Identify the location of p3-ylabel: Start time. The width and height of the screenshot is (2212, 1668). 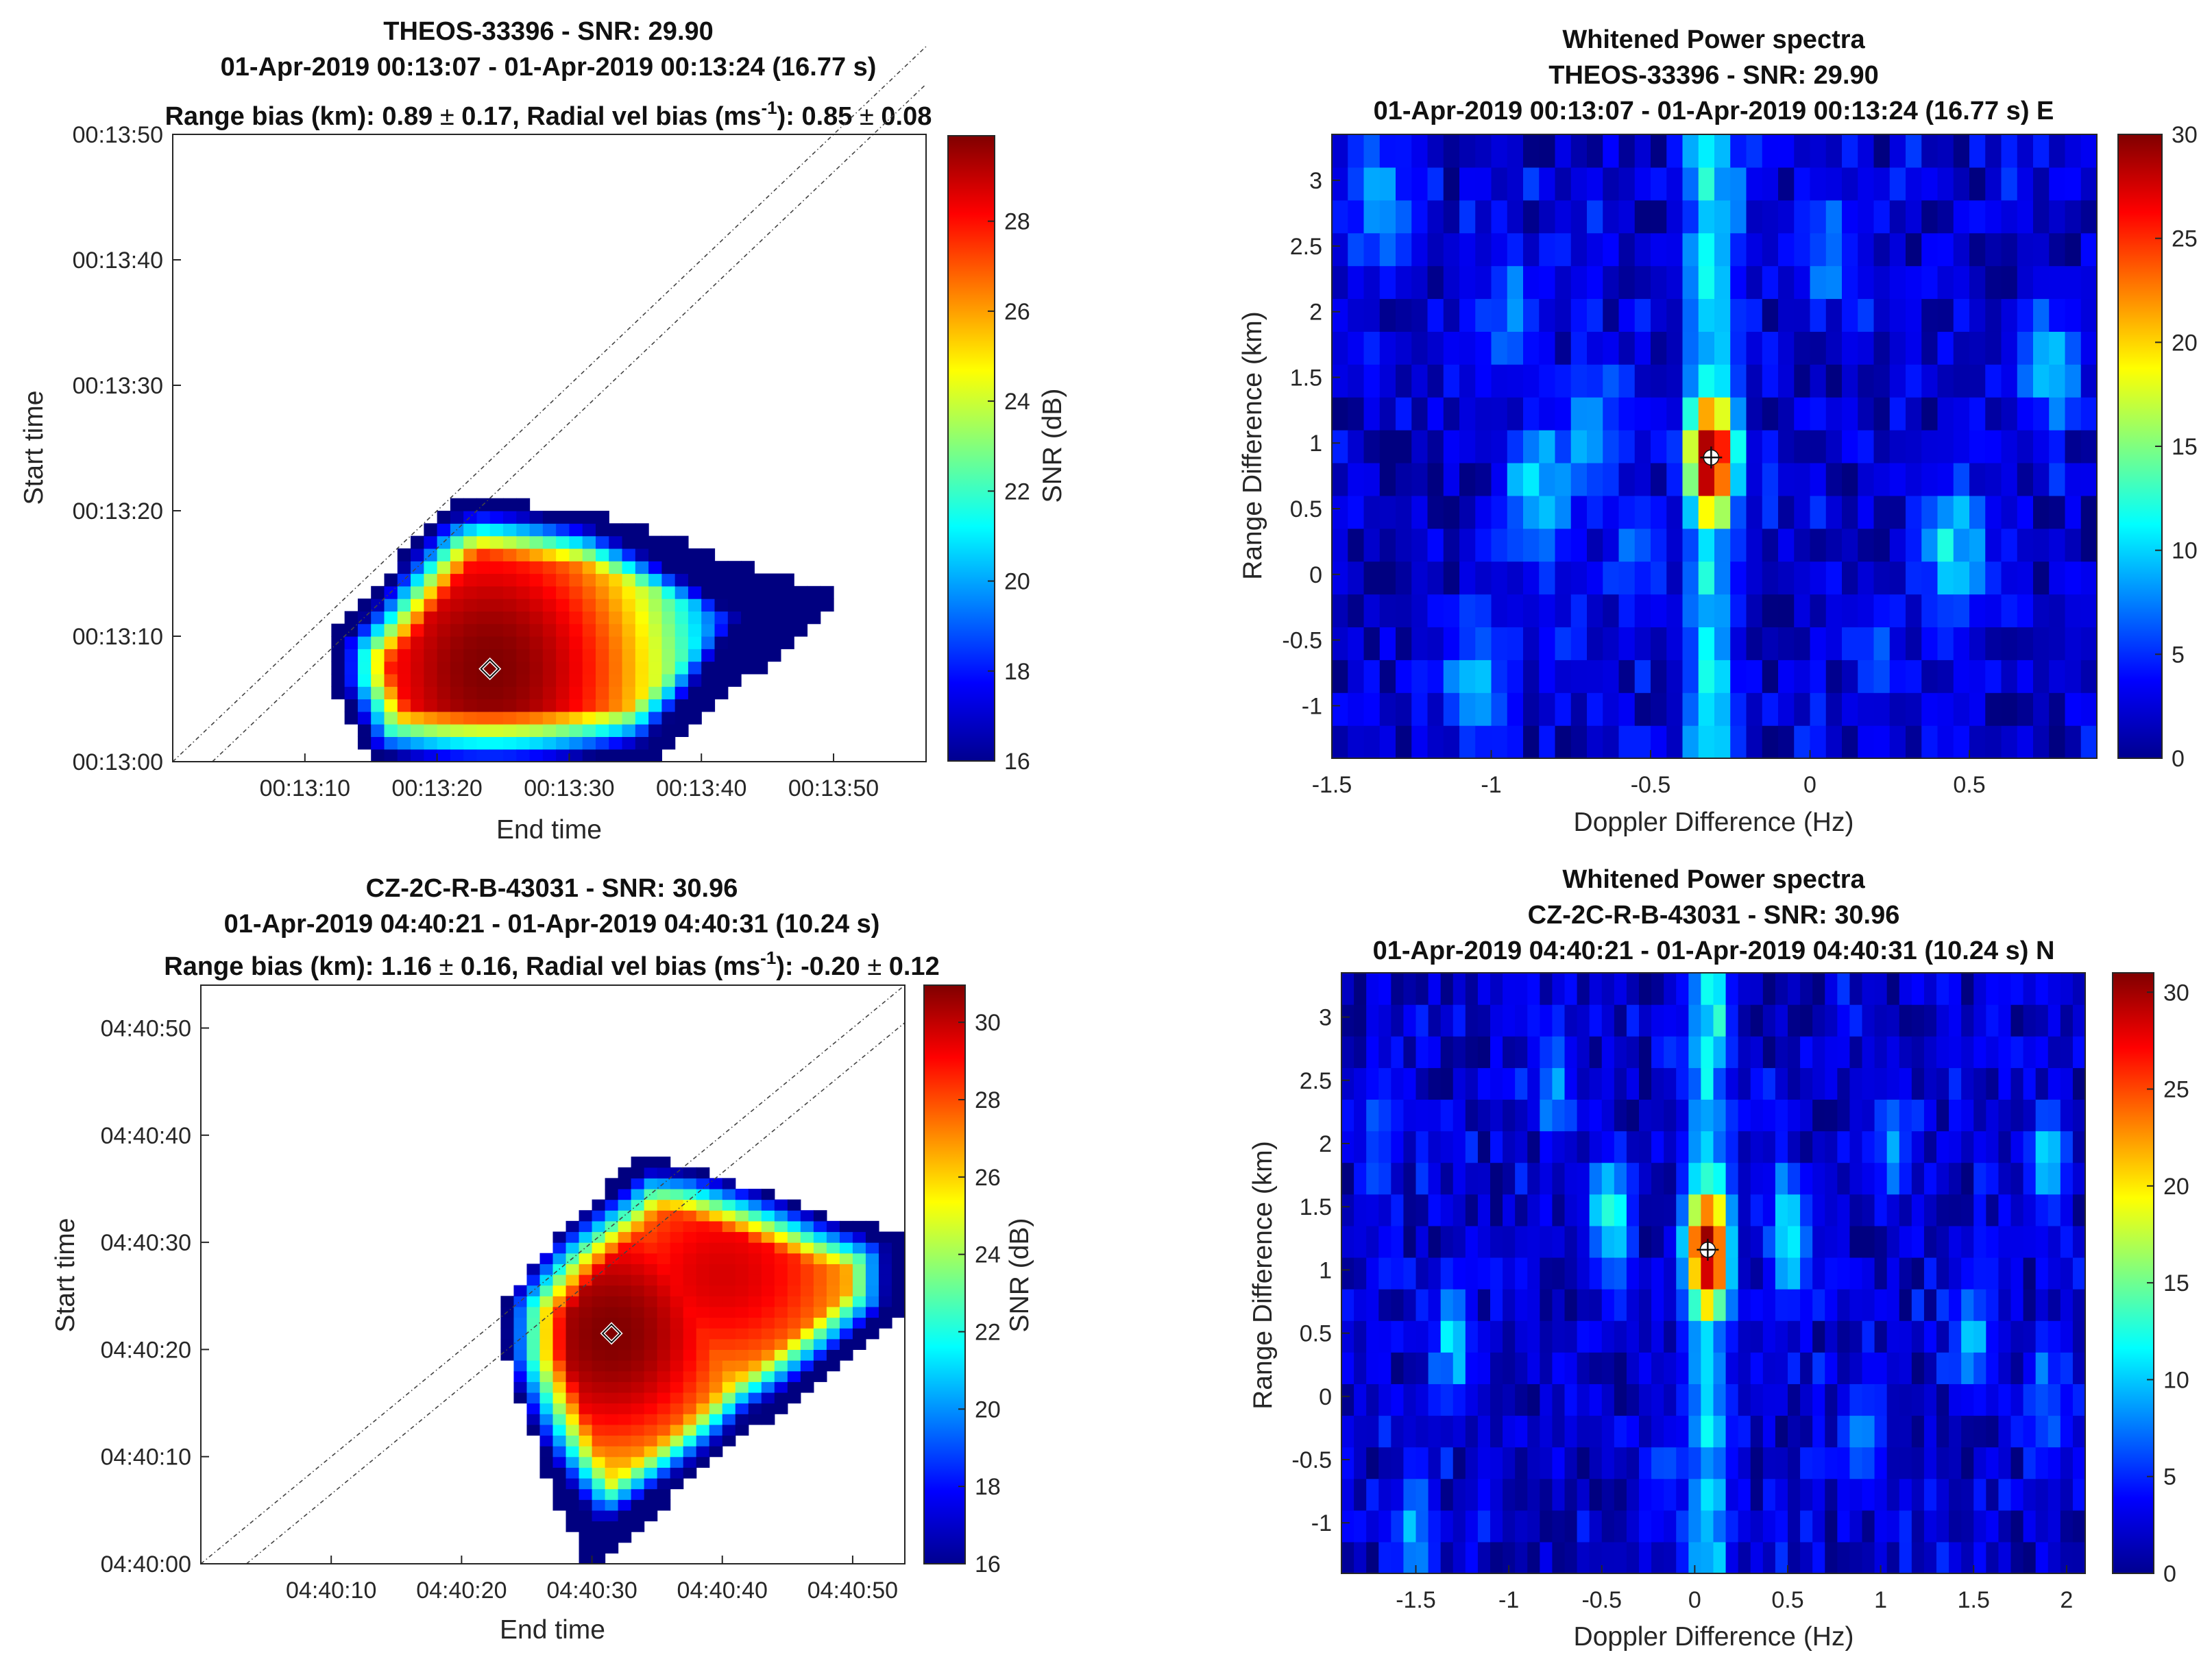
(65, 1275).